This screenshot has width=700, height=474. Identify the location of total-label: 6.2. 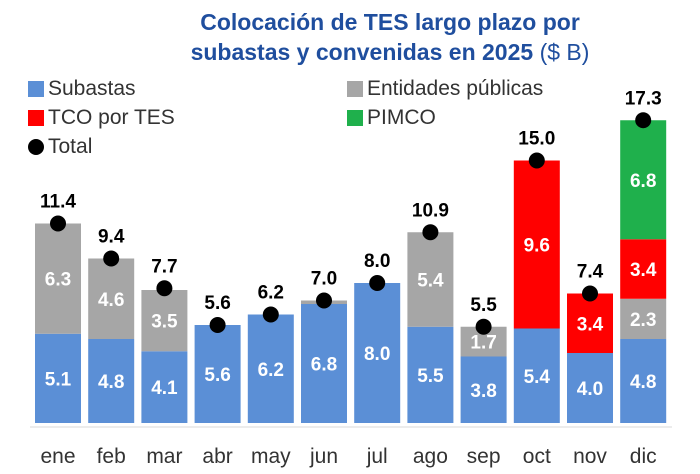
(271, 293).